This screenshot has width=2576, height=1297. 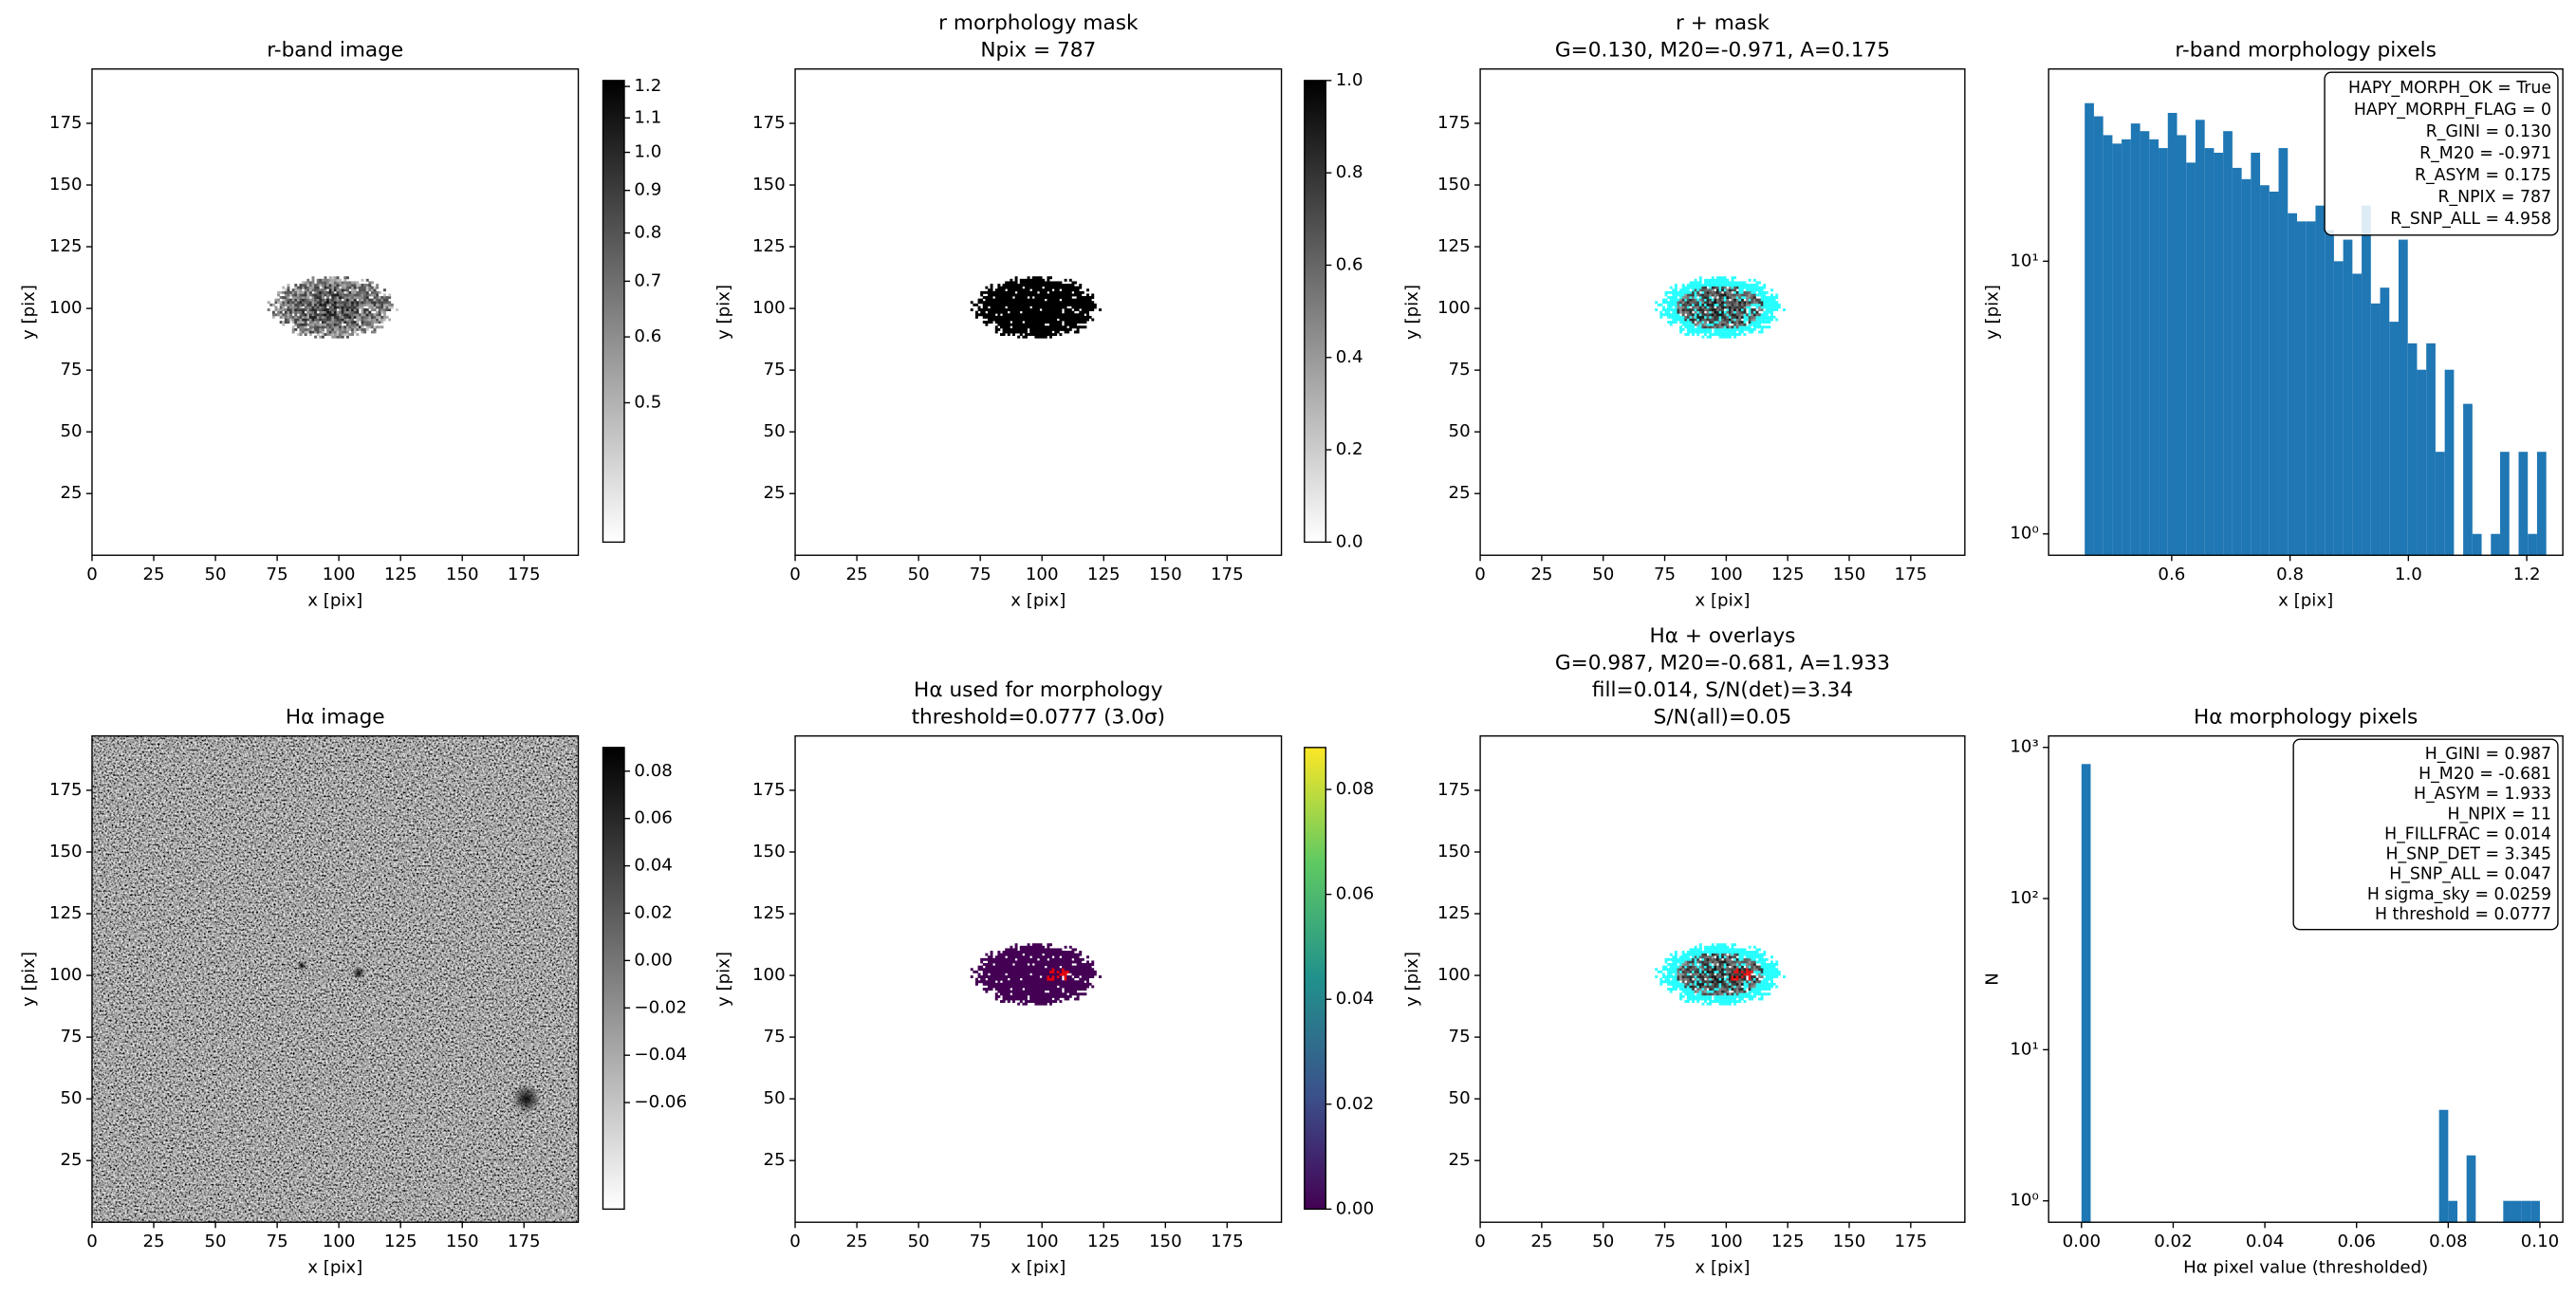 I want to click on chart-title: S/N(all)=0.05, so click(x=1723, y=718).